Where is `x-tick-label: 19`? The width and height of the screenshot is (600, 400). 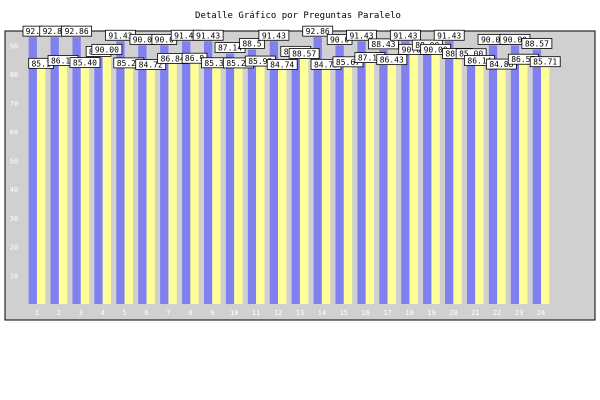
x-tick-label: 19 is located at coordinates (431, 313).